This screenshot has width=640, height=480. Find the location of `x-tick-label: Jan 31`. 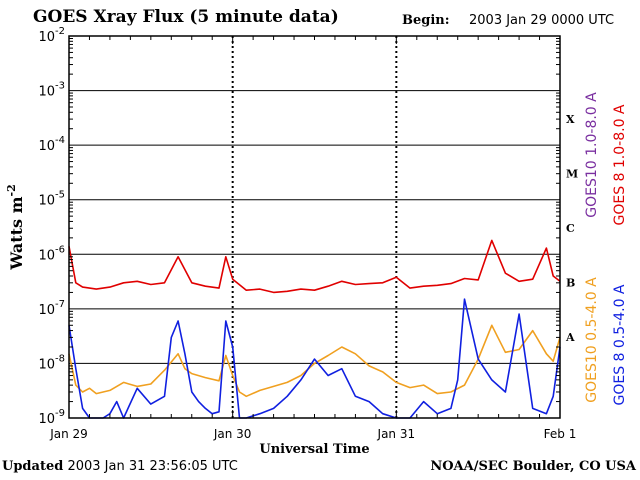

x-tick-label: Jan 31 is located at coordinates (396, 434).